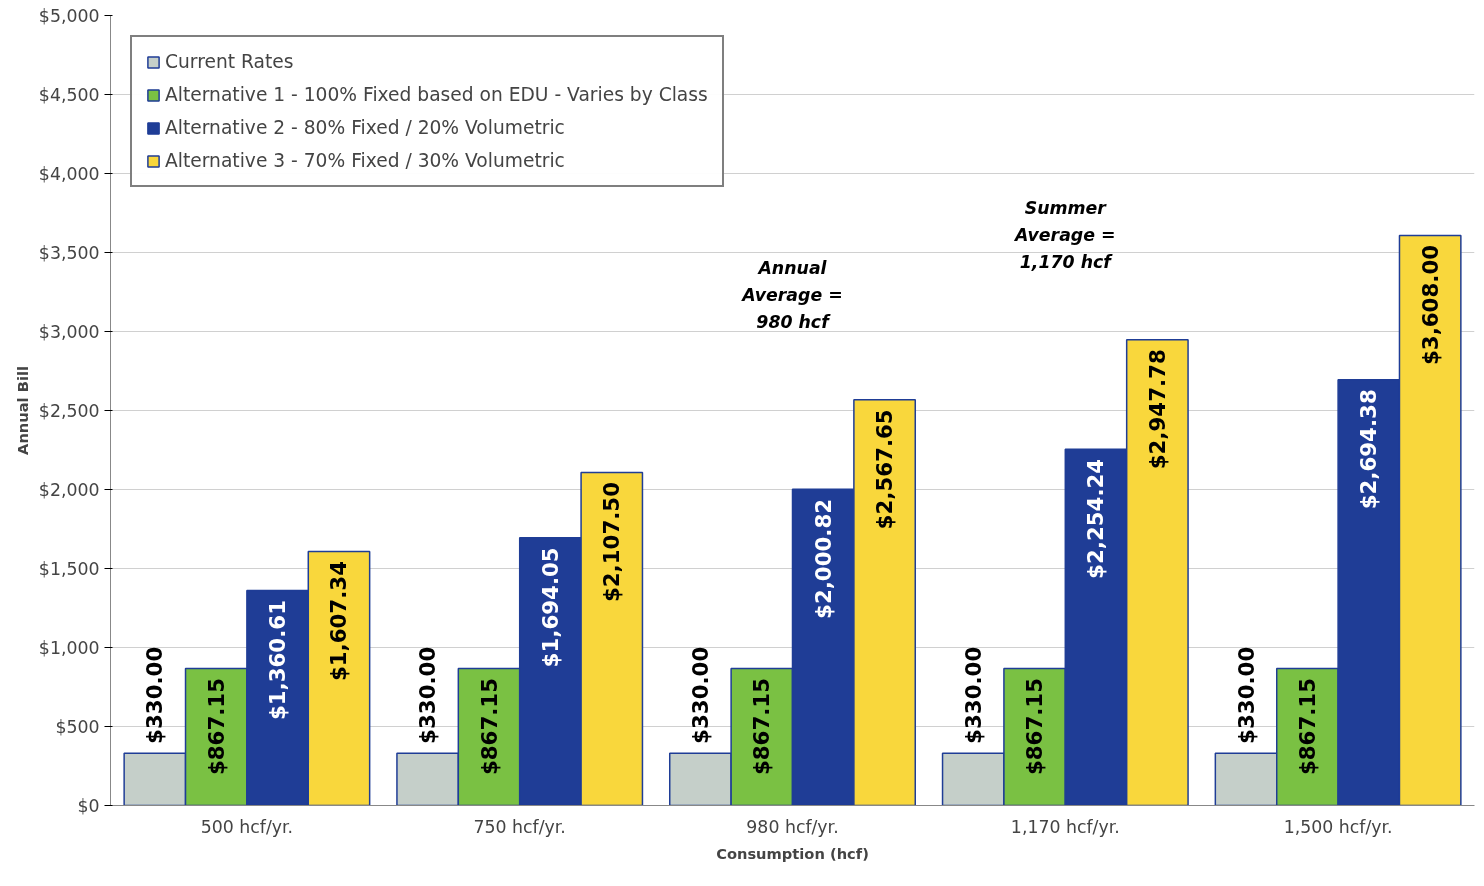 The height and width of the screenshot is (886, 1484). Describe the element at coordinates (365, 127) in the screenshot. I see `legend-label: Alternative 2 - 80% Fixed / 20% Volumetric` at that location.